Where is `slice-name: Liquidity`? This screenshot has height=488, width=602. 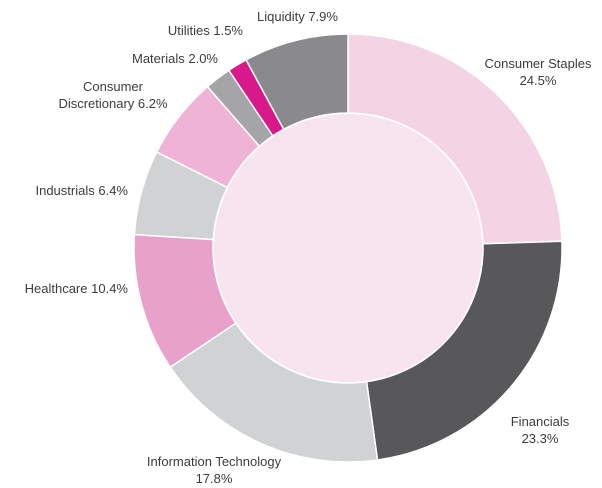 slice-name: Liquidity is located at coordinates (281, 16).